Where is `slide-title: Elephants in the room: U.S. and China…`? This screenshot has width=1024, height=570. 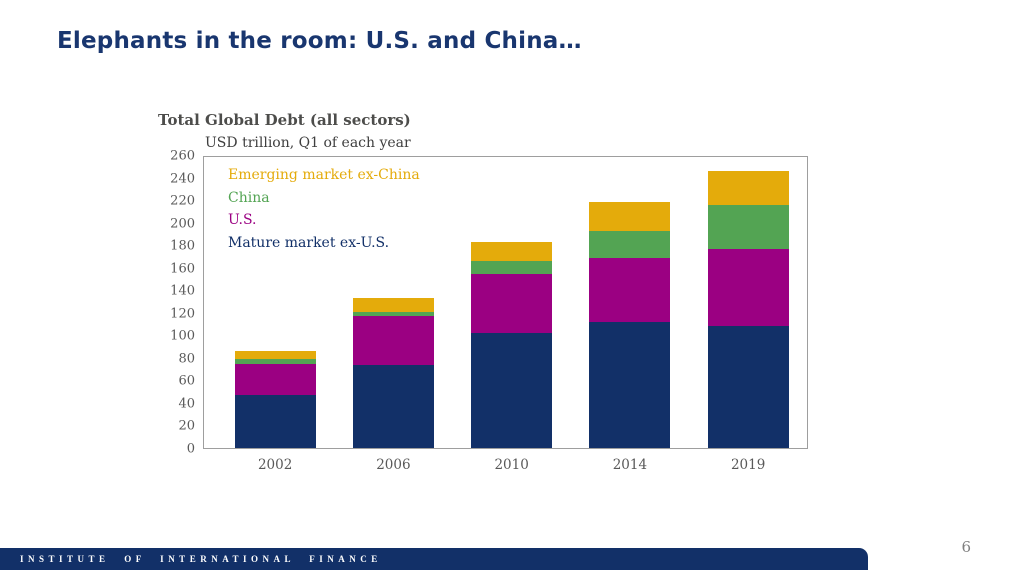 slide-title: Elephants in the room: U.S. and China… is located at coordinates (319, 41).